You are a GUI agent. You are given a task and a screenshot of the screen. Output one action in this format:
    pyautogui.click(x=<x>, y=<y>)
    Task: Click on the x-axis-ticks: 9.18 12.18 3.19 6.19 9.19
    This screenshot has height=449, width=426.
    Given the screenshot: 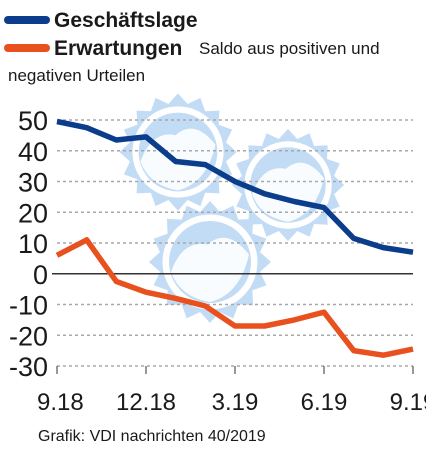 What is the action you would take?
    pyautogui.click(x=231, y=391)
    